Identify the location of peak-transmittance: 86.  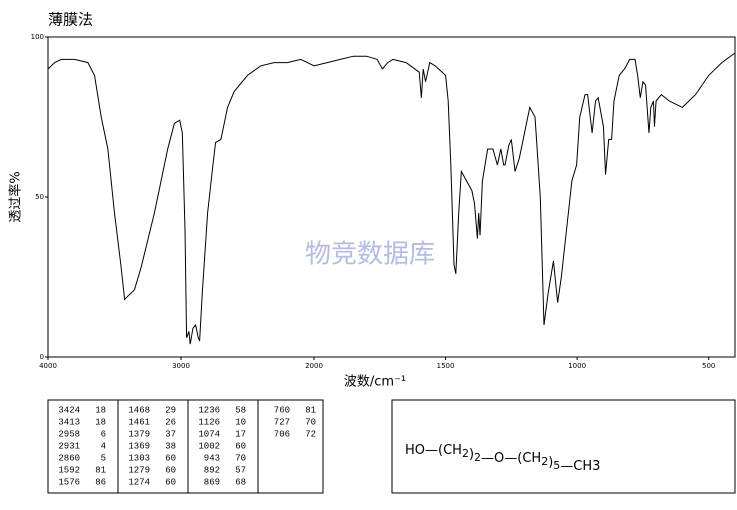
(100, 482).